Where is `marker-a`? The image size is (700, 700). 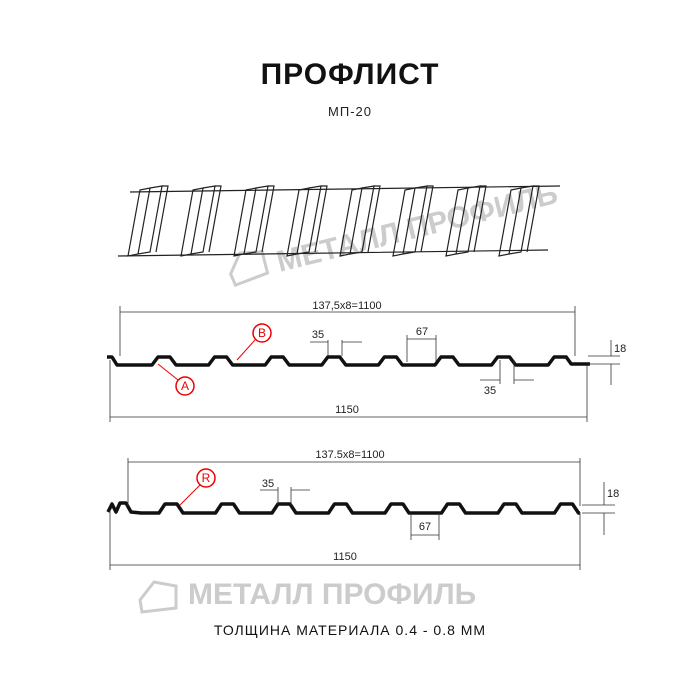 marker-a is located at coordinates (185, 386).